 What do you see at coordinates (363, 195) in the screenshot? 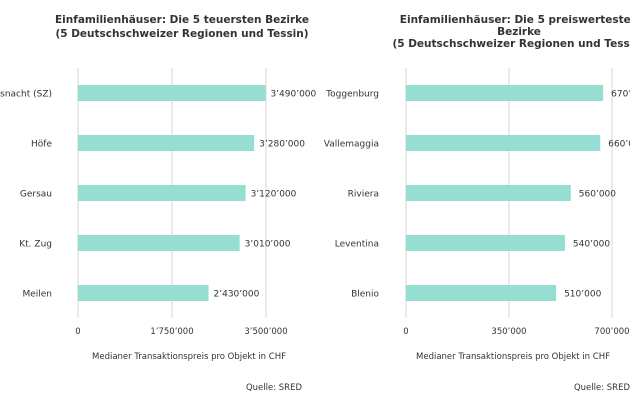
I see `category-label: Riviera` at bounding box center [363, 195].